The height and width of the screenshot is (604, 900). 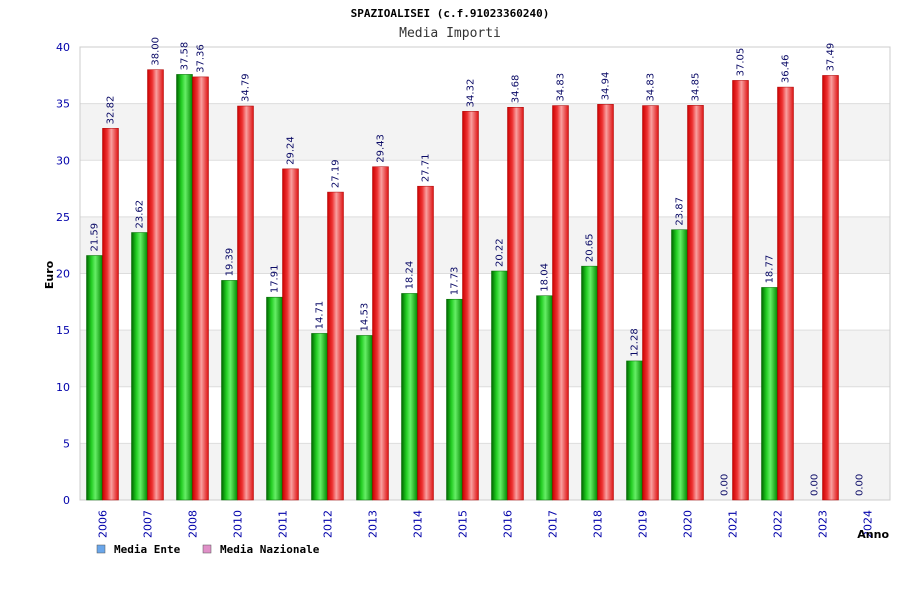 What do you see at coordinates (741, 62) in the screenshot?
I see `data-label: 37.05` at bounding box center [741, 62].